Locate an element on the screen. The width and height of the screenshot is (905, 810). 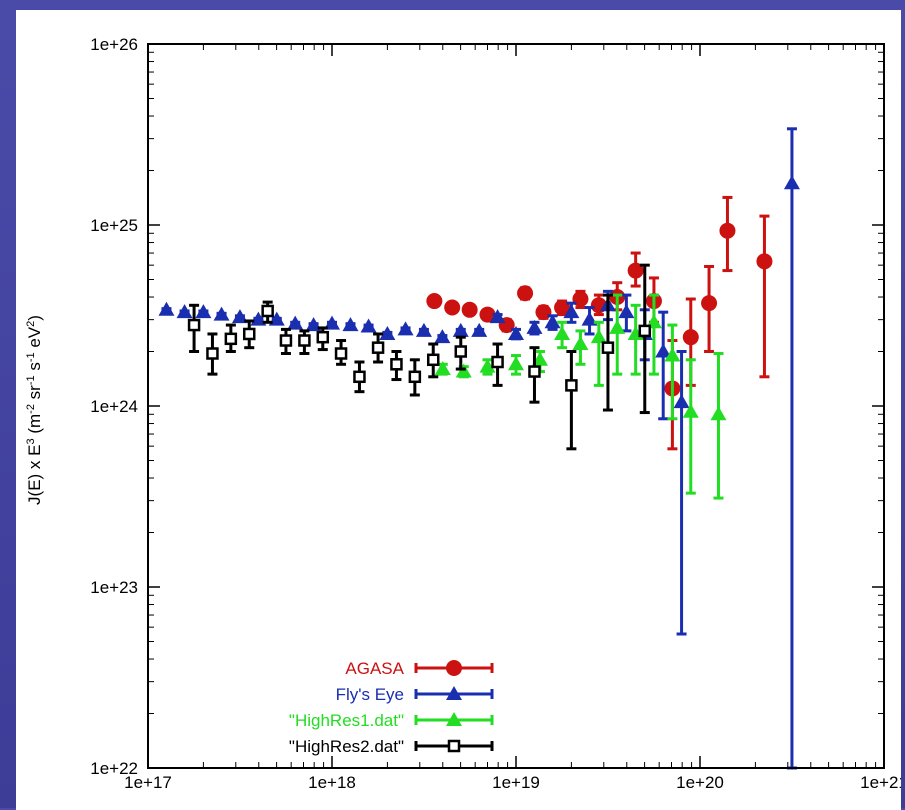
y-axis-label: J(E) x E3 (m-2 sr-1 s-1 eV2) is located at coordinates (34, 410).